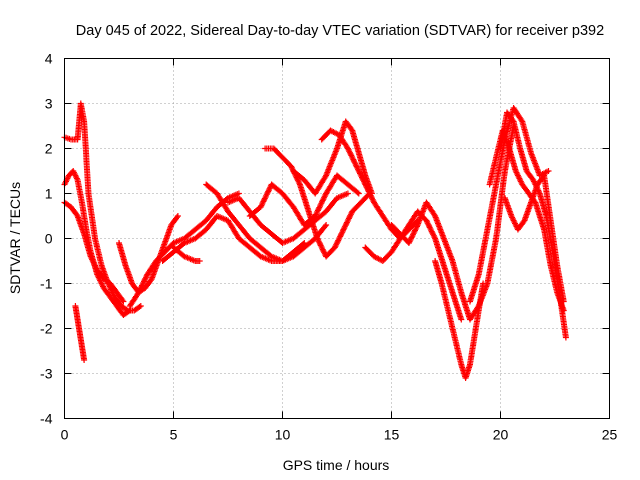 The height and width of the screenshot is (480, 640). Describe the element at coordinates (610, 435) in the screenshot. I see `x-tick-label: 25` at that location.